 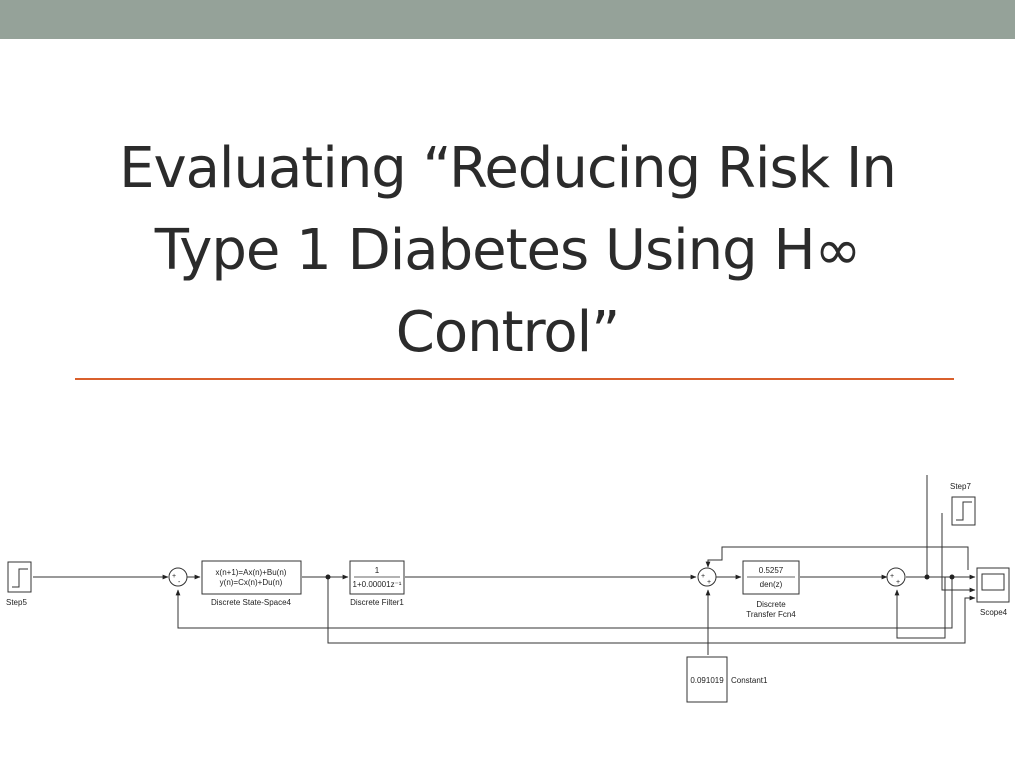 I want to click on title-line-2: Type 1 Diabetes Using H∞, so click(x=508, y=250).